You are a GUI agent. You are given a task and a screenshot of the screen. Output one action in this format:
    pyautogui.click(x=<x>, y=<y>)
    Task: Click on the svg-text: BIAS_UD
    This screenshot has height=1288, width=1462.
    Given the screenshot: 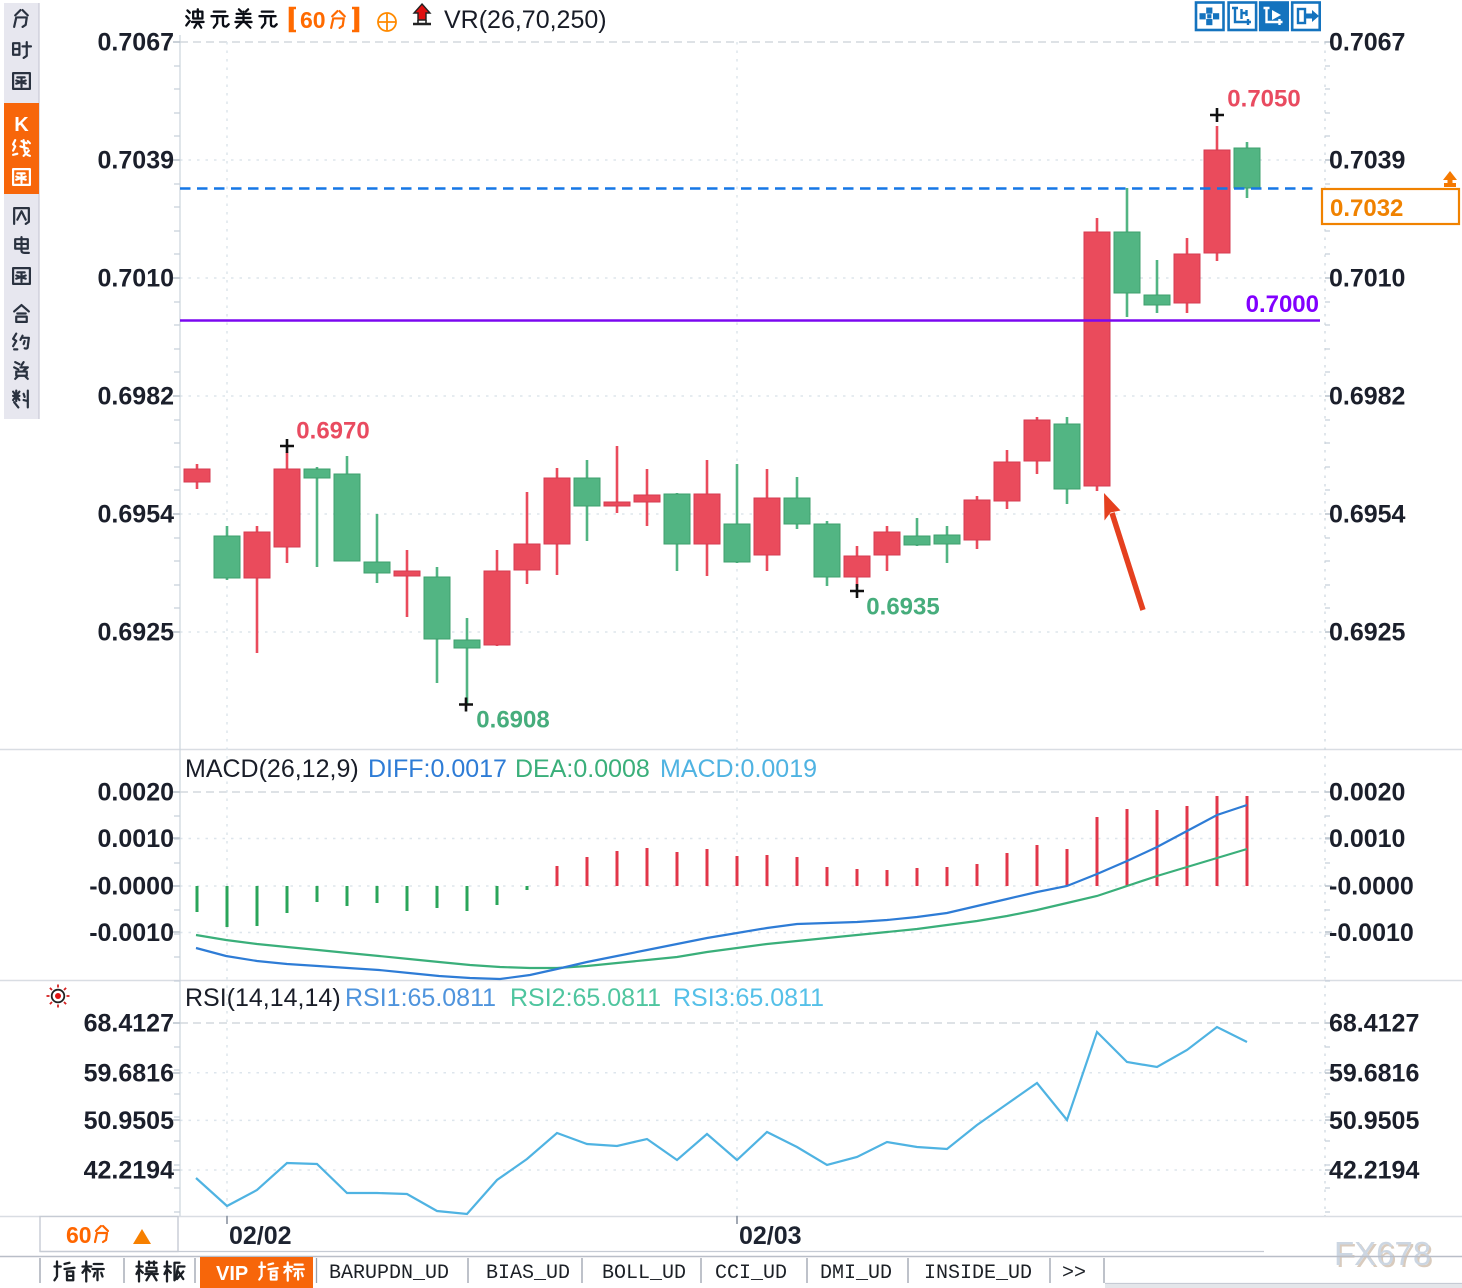 What is the action you would take?
    pyautogui.click(x=528, y=1273)
    